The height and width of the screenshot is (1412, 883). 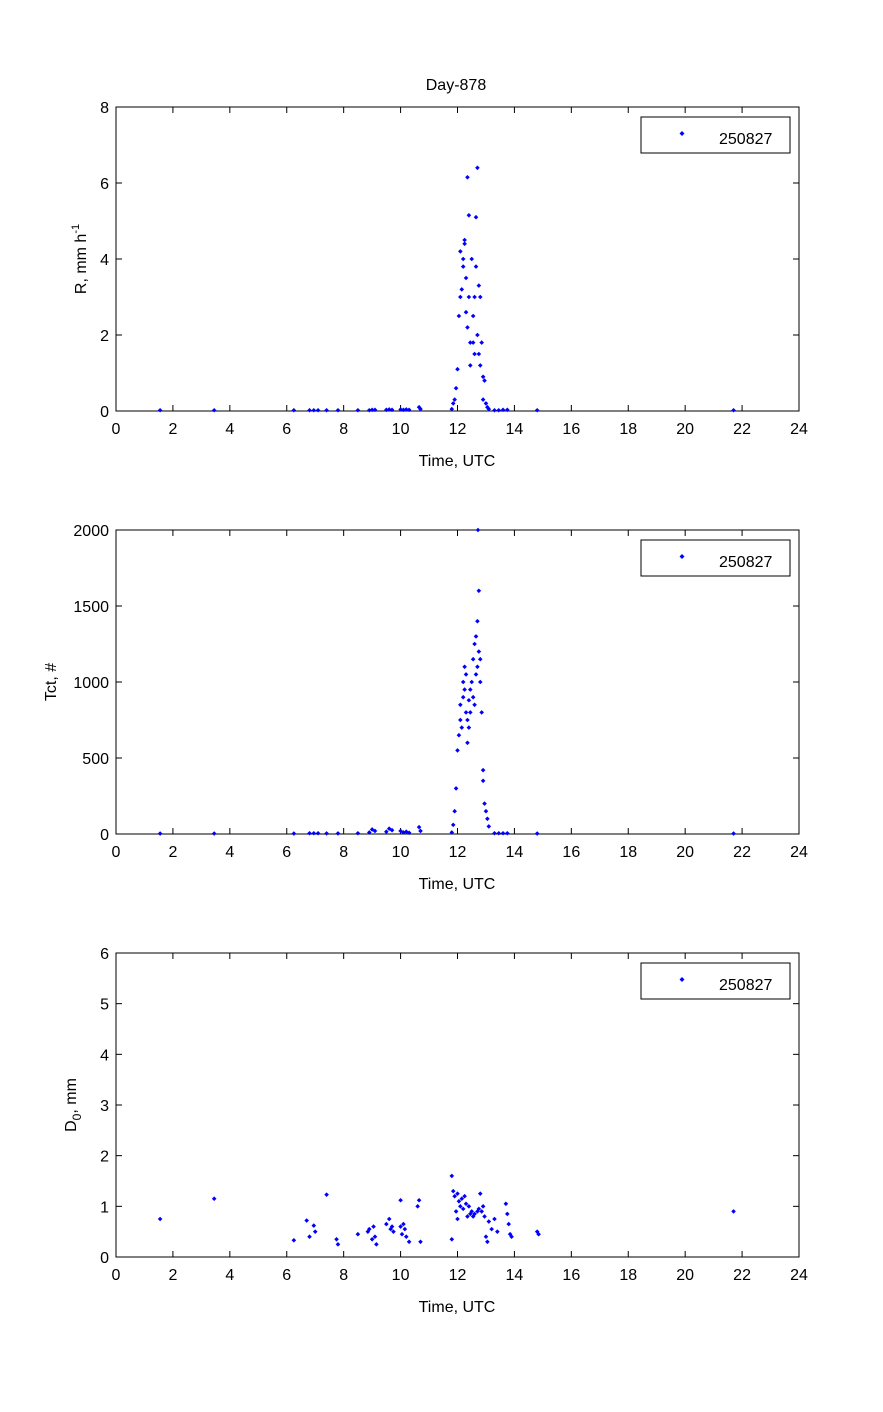 What do you see at coordinates (91, 683) in the screenshot?
I see `total-count-y-tick-label: 1000` at bounding box center [91, 683].